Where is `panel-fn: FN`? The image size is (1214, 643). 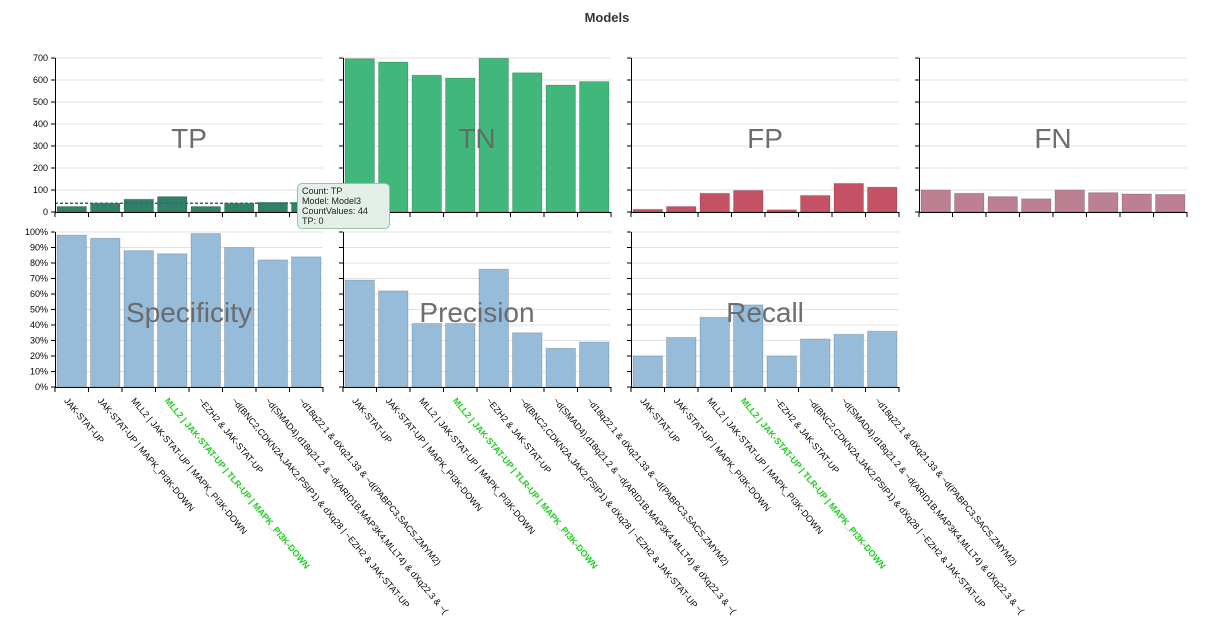
panel-fn: FN is located at coordinates (1051, 137).